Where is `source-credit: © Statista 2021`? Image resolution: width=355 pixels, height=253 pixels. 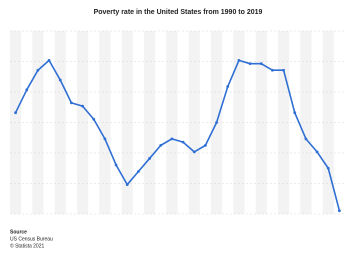
source-credit: © Statista 2021 is located at coordinates (27, 245).